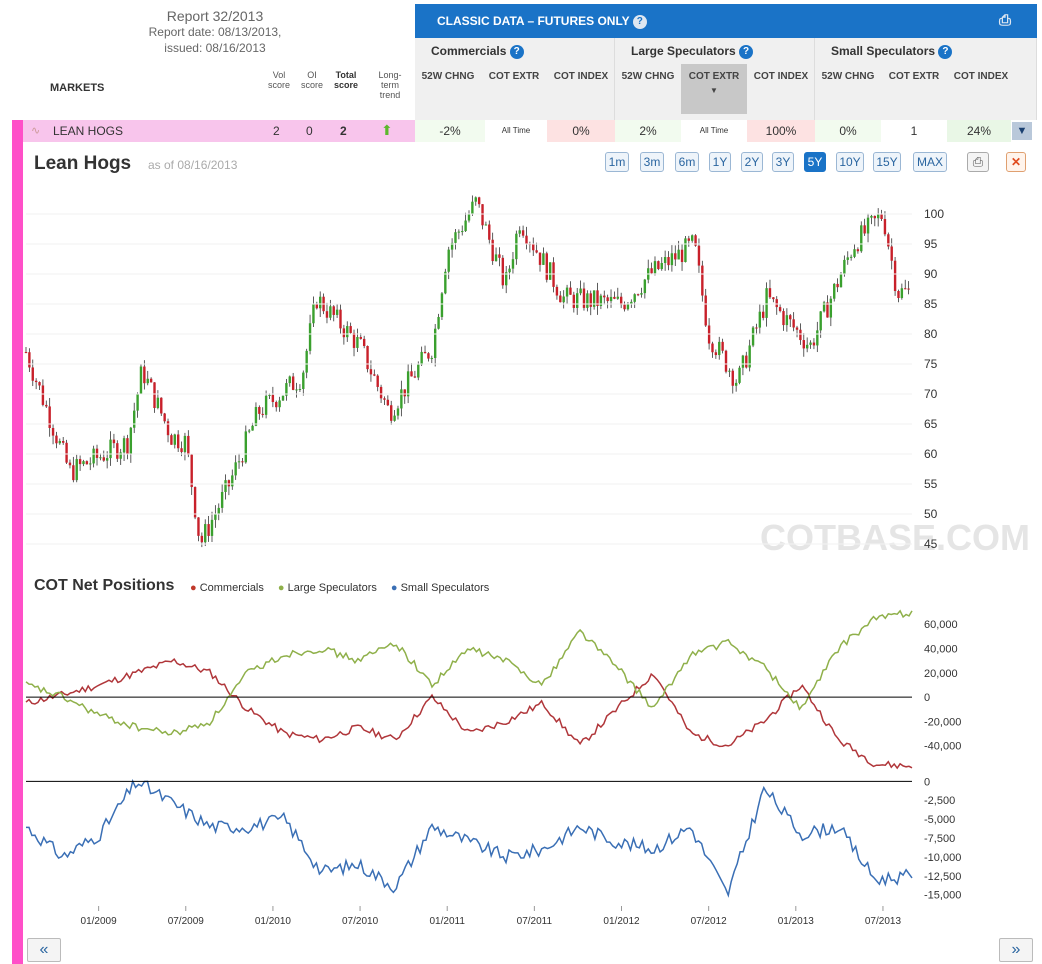 The image size is (1042, 964). I want to click on small-spec-tick: -5,000, so click(939, 820).